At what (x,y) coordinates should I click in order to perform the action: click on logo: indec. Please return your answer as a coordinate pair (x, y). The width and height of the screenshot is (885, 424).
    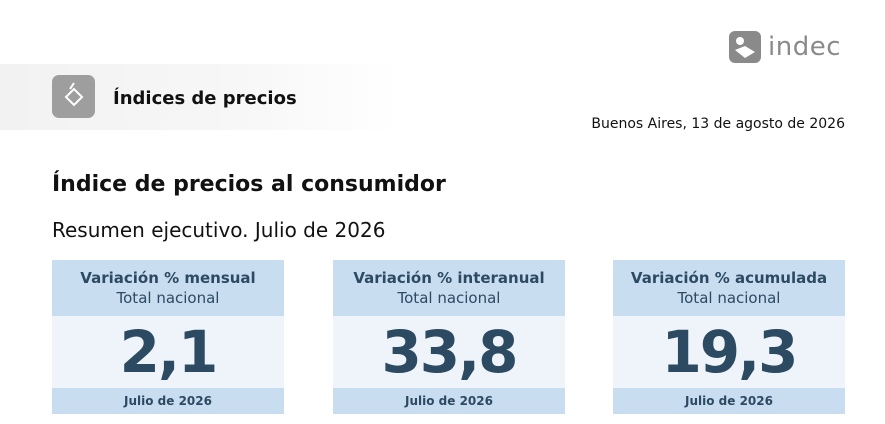
    Looking at the image, I should click on (784, 47).